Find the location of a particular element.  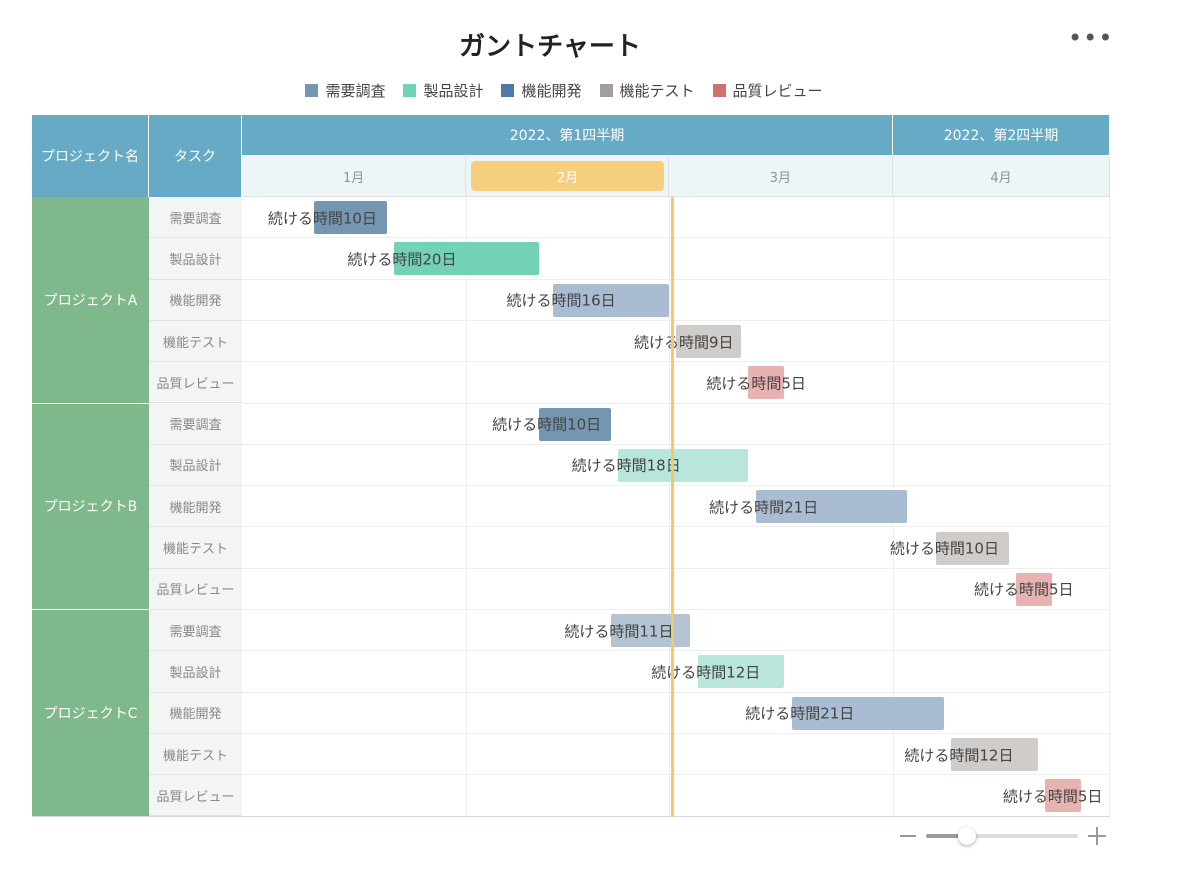

quarter-header: 2022、第1四半期 is located at coordinates (567, 135).